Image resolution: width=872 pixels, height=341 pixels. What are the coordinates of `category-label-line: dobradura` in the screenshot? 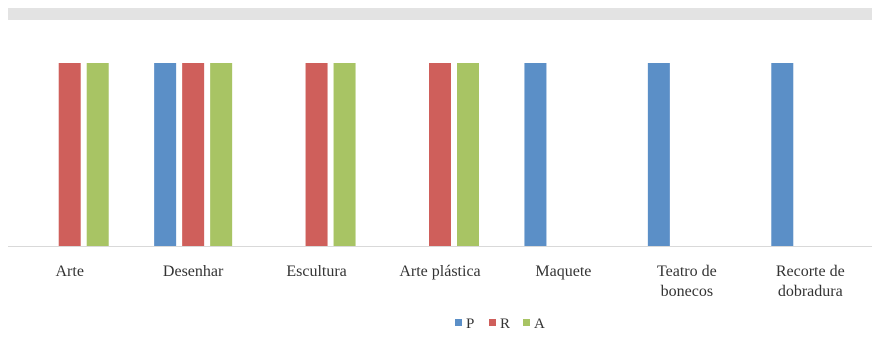 It's located at (810, 291).